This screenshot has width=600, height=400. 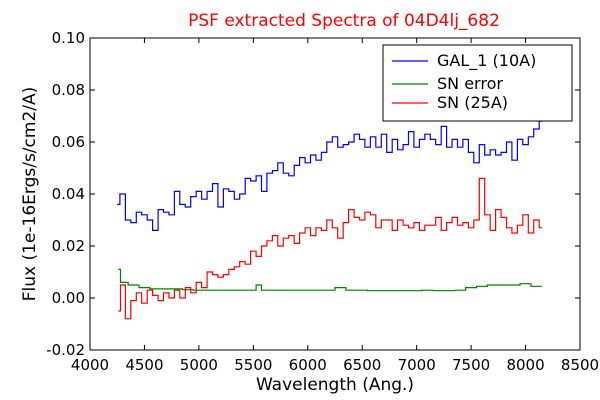 What do you see at coordinates (144, 365) in the screenshot?
I see `x-tick-label: 4500` at bounding box center [144, 365].